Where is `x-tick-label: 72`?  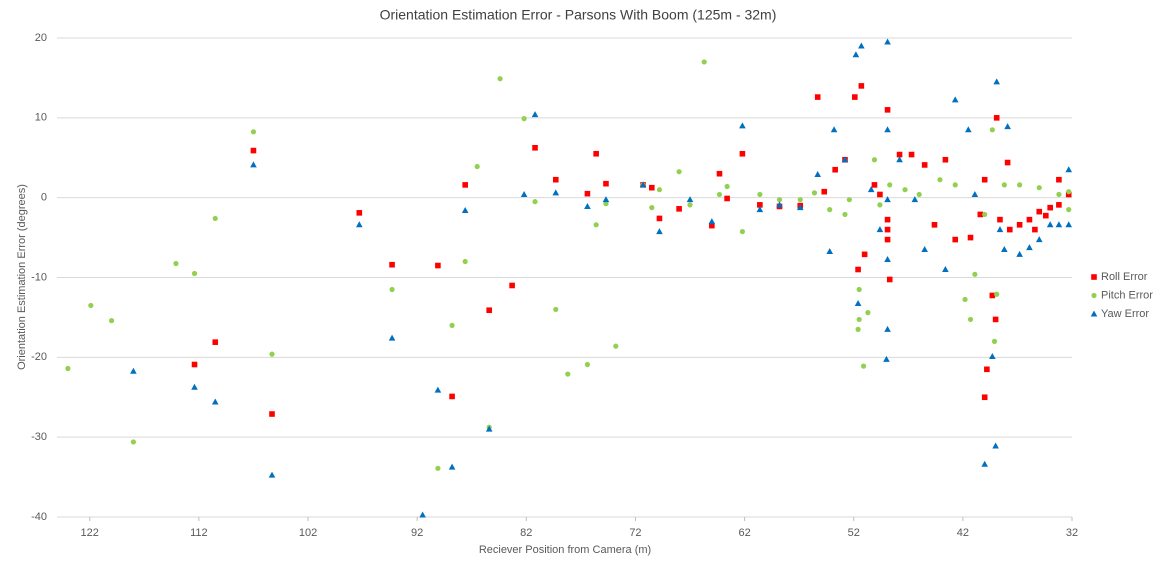
x-tick-label: 72 is located at coordinates (635, 533).